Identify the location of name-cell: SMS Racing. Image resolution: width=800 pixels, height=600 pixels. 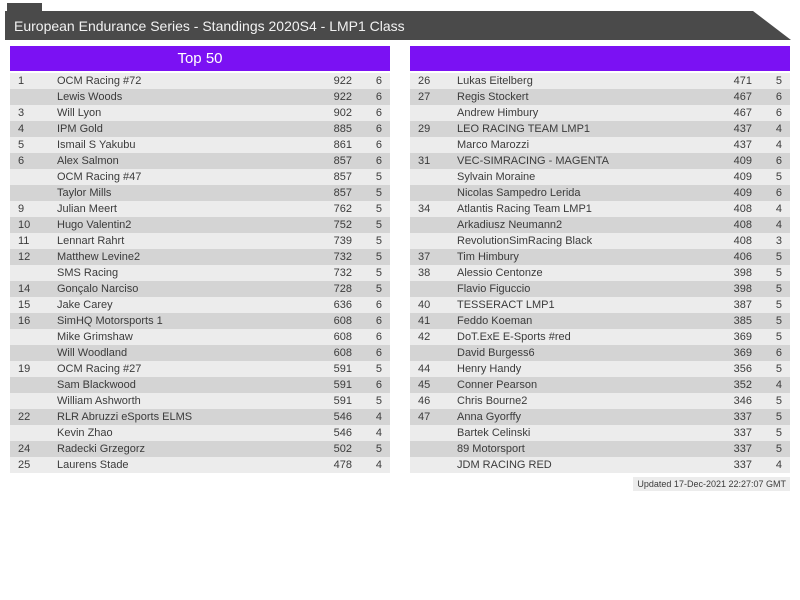
(88, 273).